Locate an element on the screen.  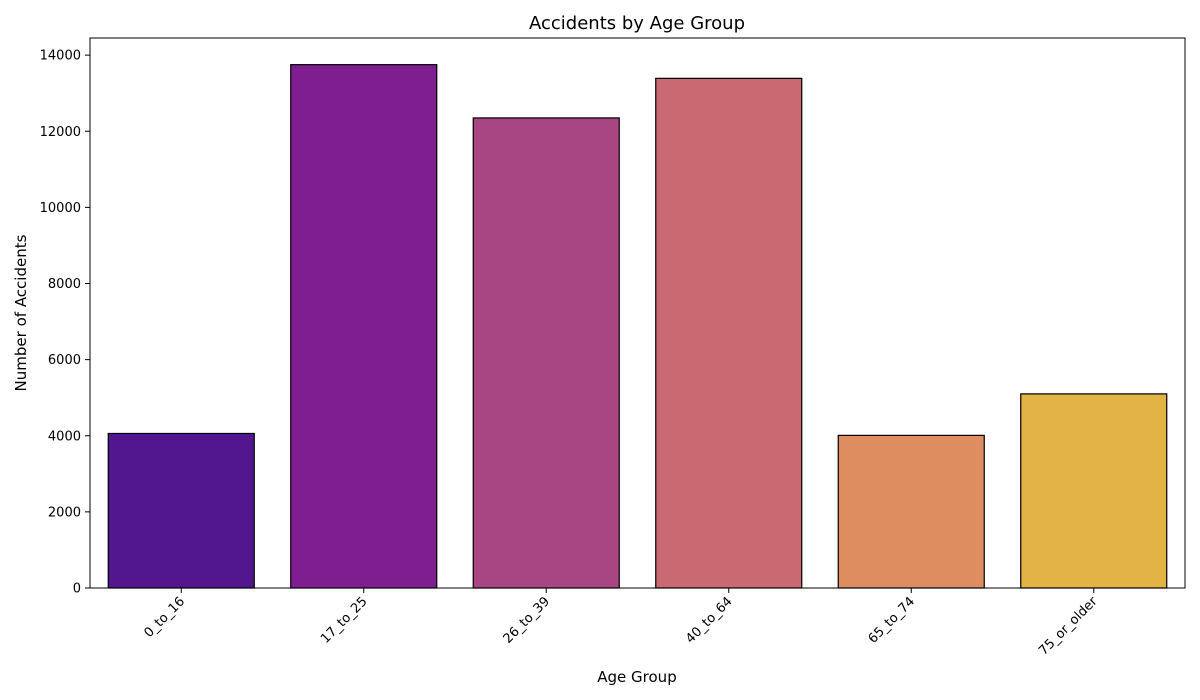
y-axis-label: Number of Accidents is located at coordinates (21, 312).